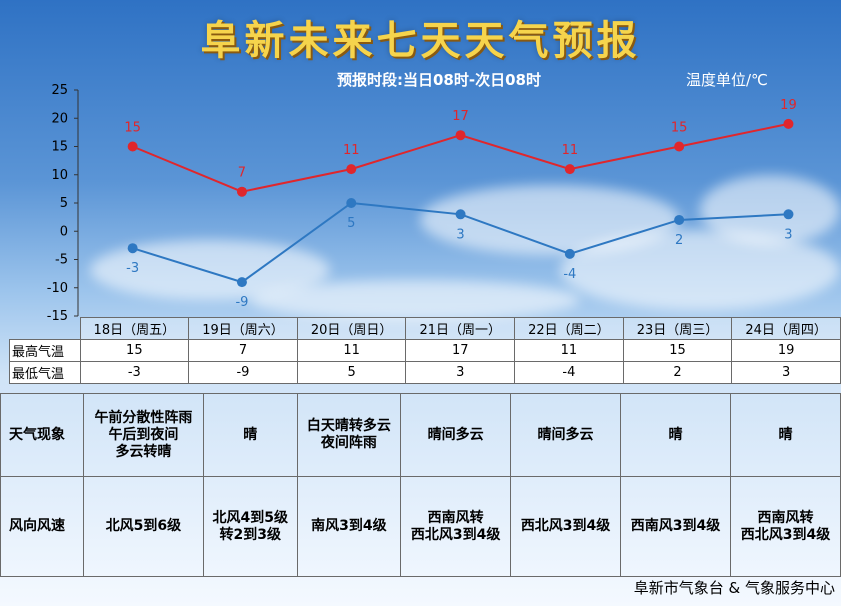  What do you see at coordinates (250, 534) in the screenshot?
I see `wind-line: 转2到3级` at bounding box center [250, 534].